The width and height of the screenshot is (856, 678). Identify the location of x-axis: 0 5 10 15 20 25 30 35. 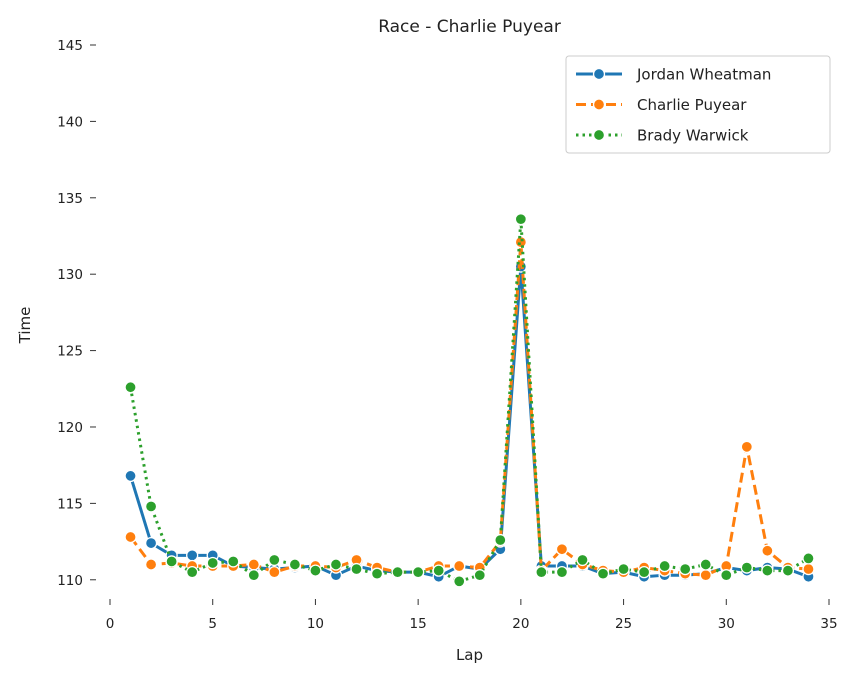
(472, 615).